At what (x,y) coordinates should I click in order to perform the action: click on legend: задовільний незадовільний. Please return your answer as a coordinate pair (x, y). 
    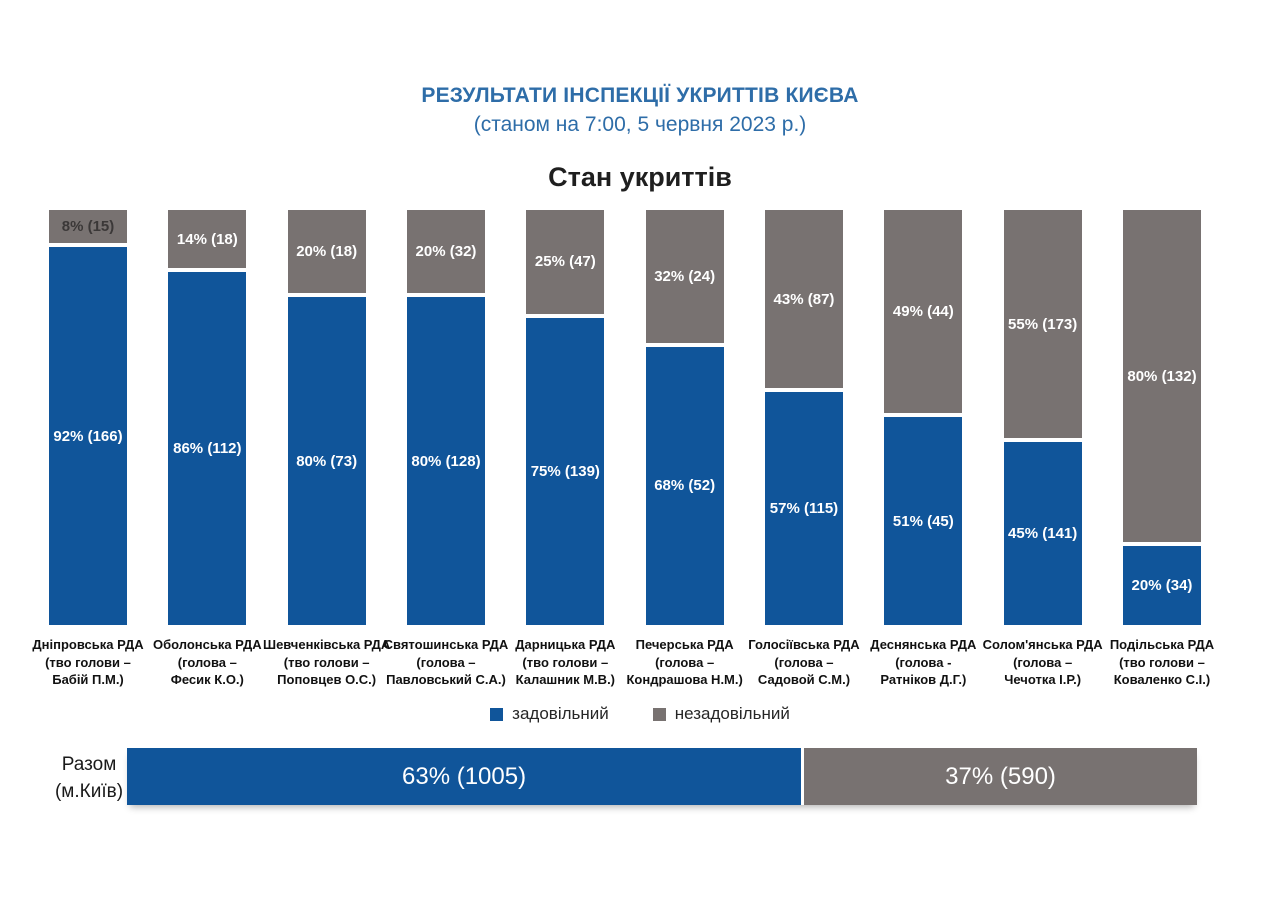
    Looking at the image, I should click on (640, 714).